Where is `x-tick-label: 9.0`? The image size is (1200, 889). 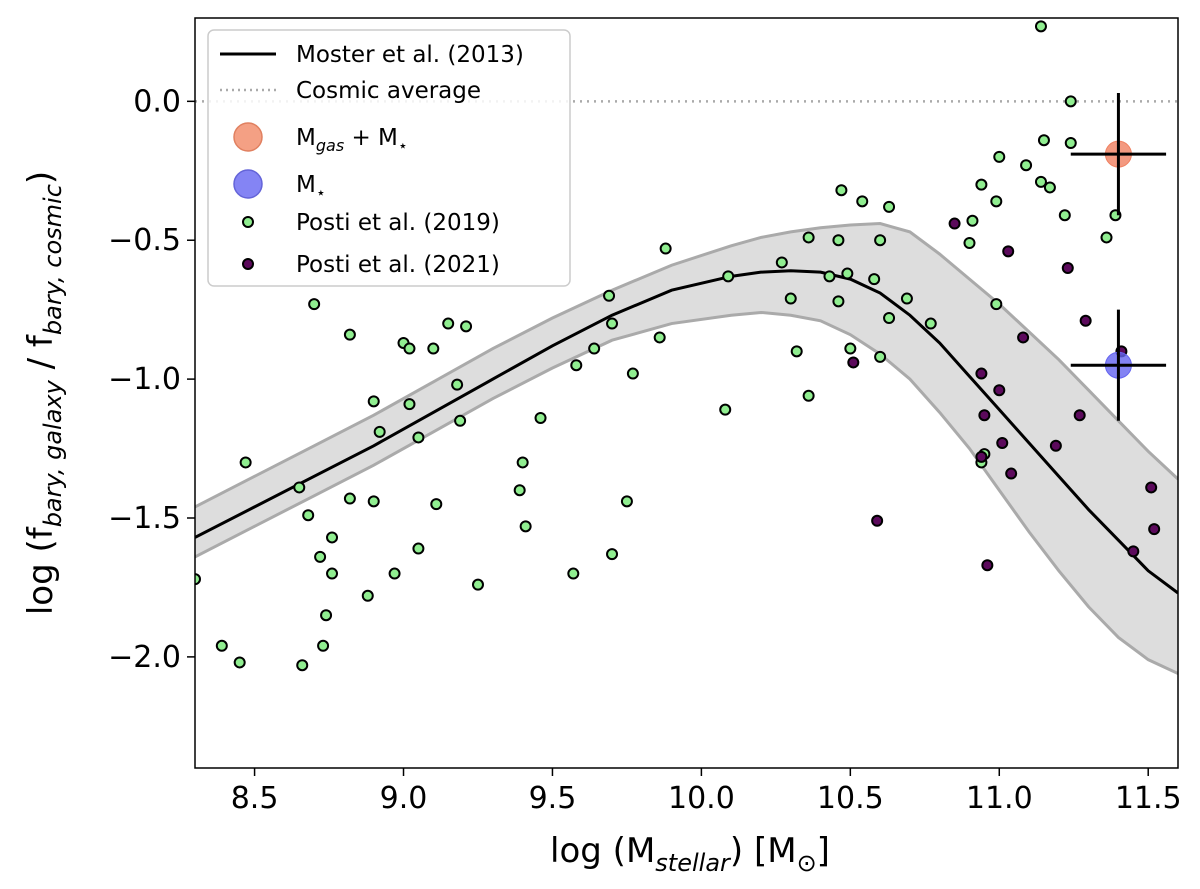 x-tick-label: 9.0 is located at coordinates (404, 798).